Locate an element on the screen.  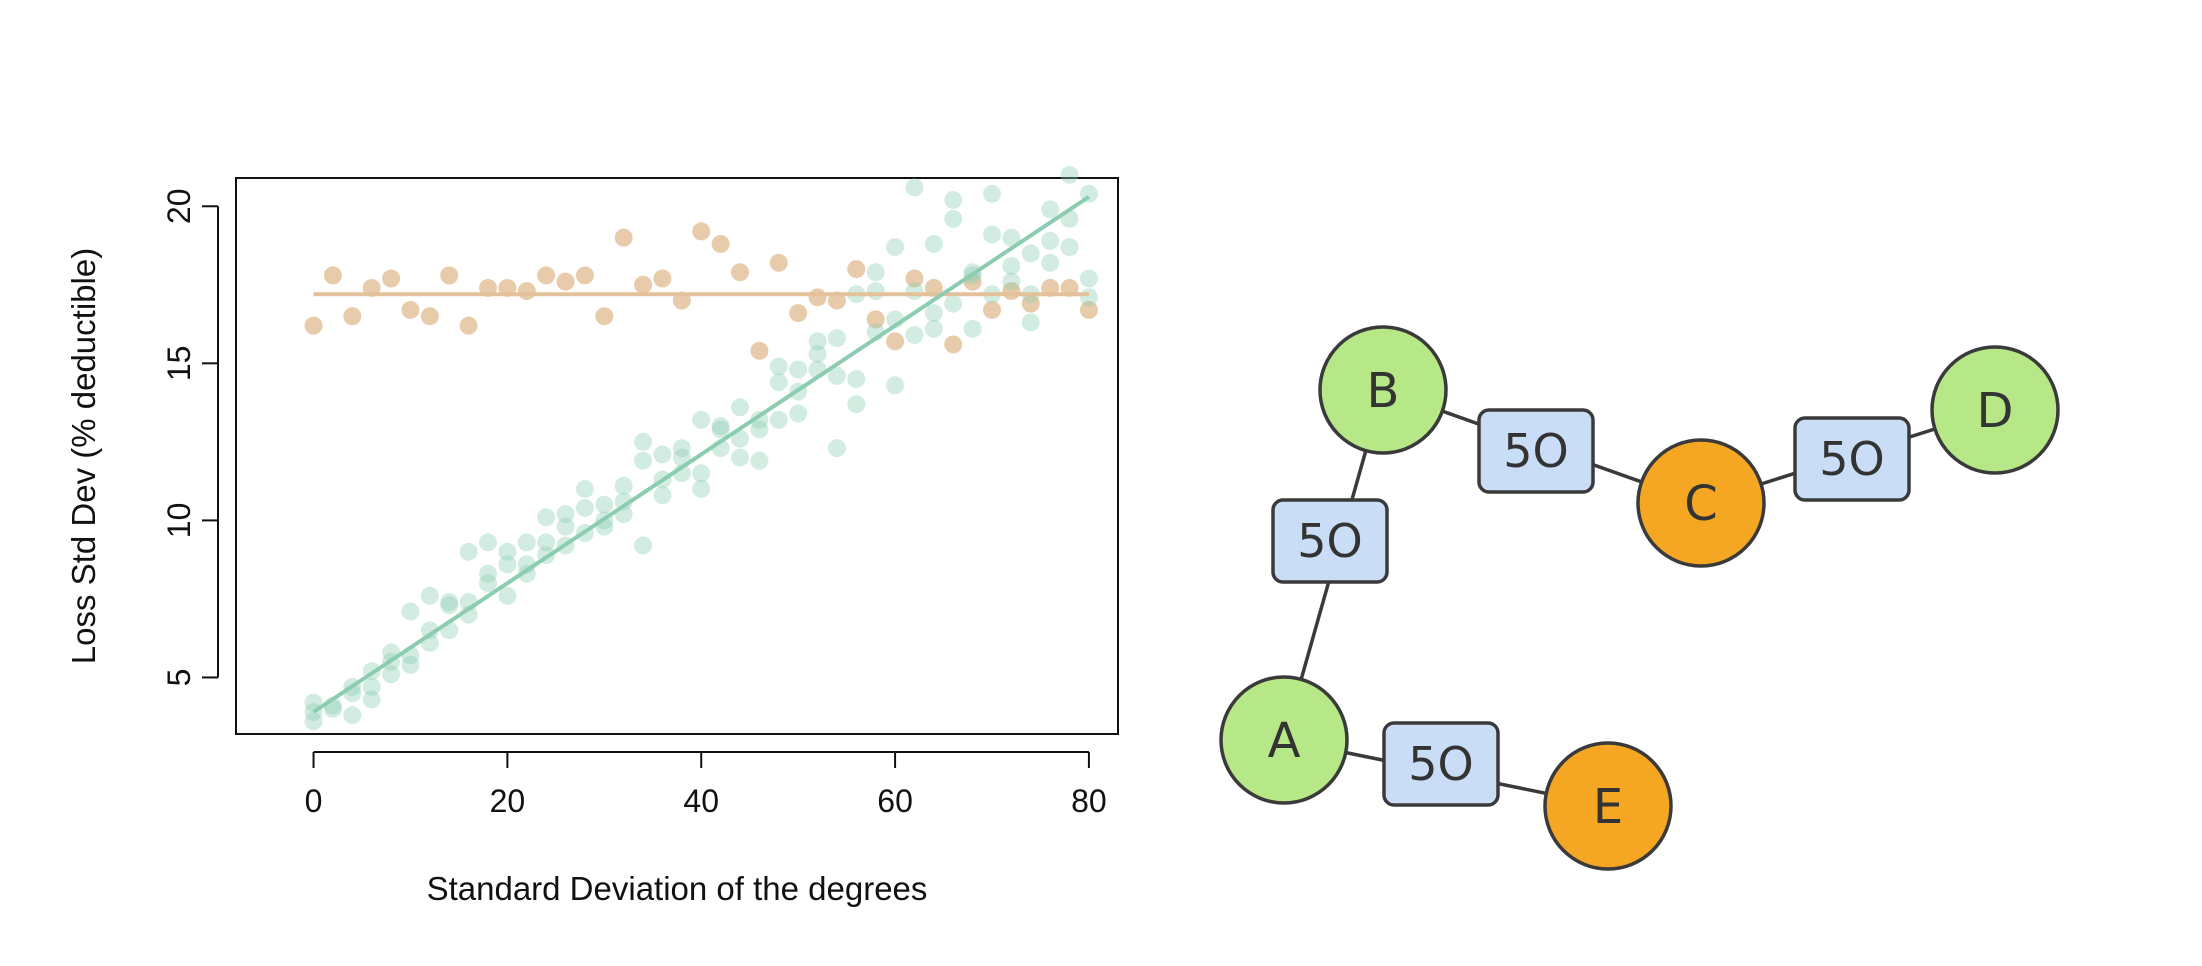
x-tick-label: 60 is located at coordinates (895, 801).